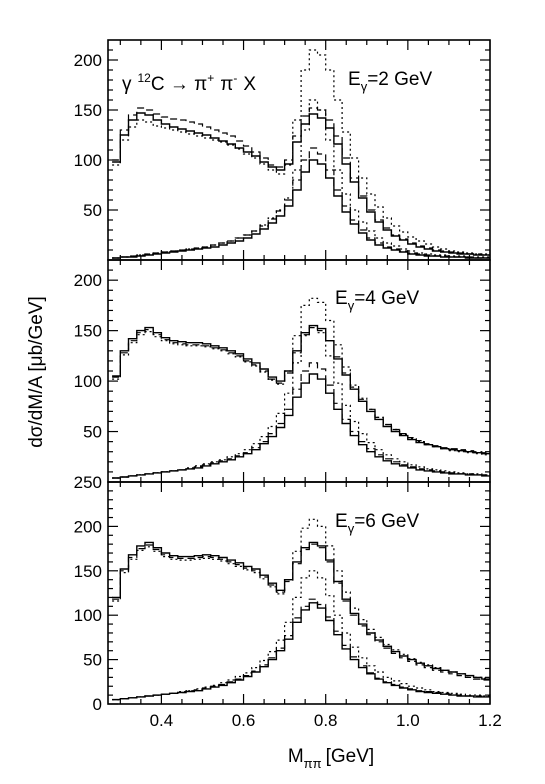 Image resolution: width=545 pixels, height=784 pixels. Describe the element at coordinates (88, 381) in the screenshot. I see `y-tick-label-1-1: 100` at that location.